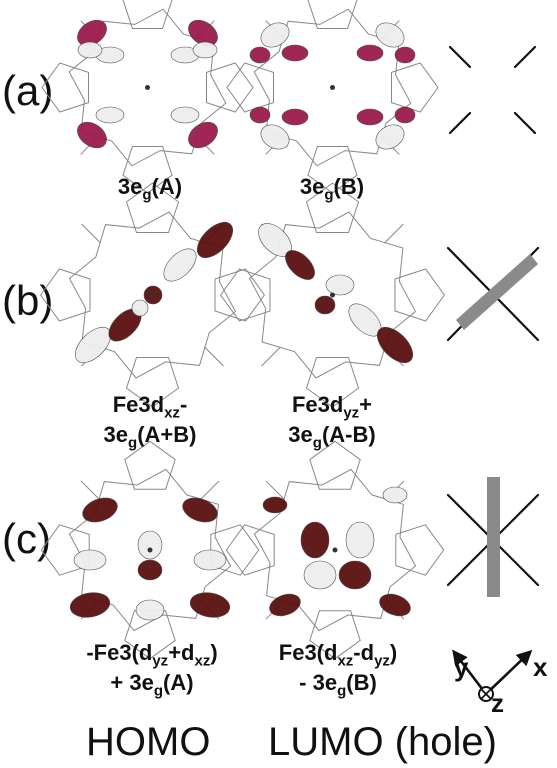  I want to click on axis-y-label: y, so click(461, 667).